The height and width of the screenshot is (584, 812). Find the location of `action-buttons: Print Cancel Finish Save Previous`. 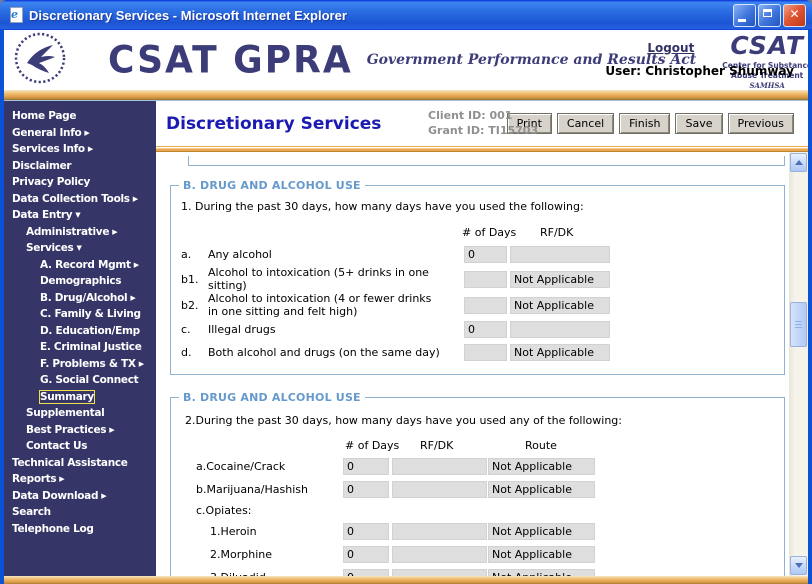

action-buttons: Print Cancel Finish Save Previous is located at coordinates (650, 123).